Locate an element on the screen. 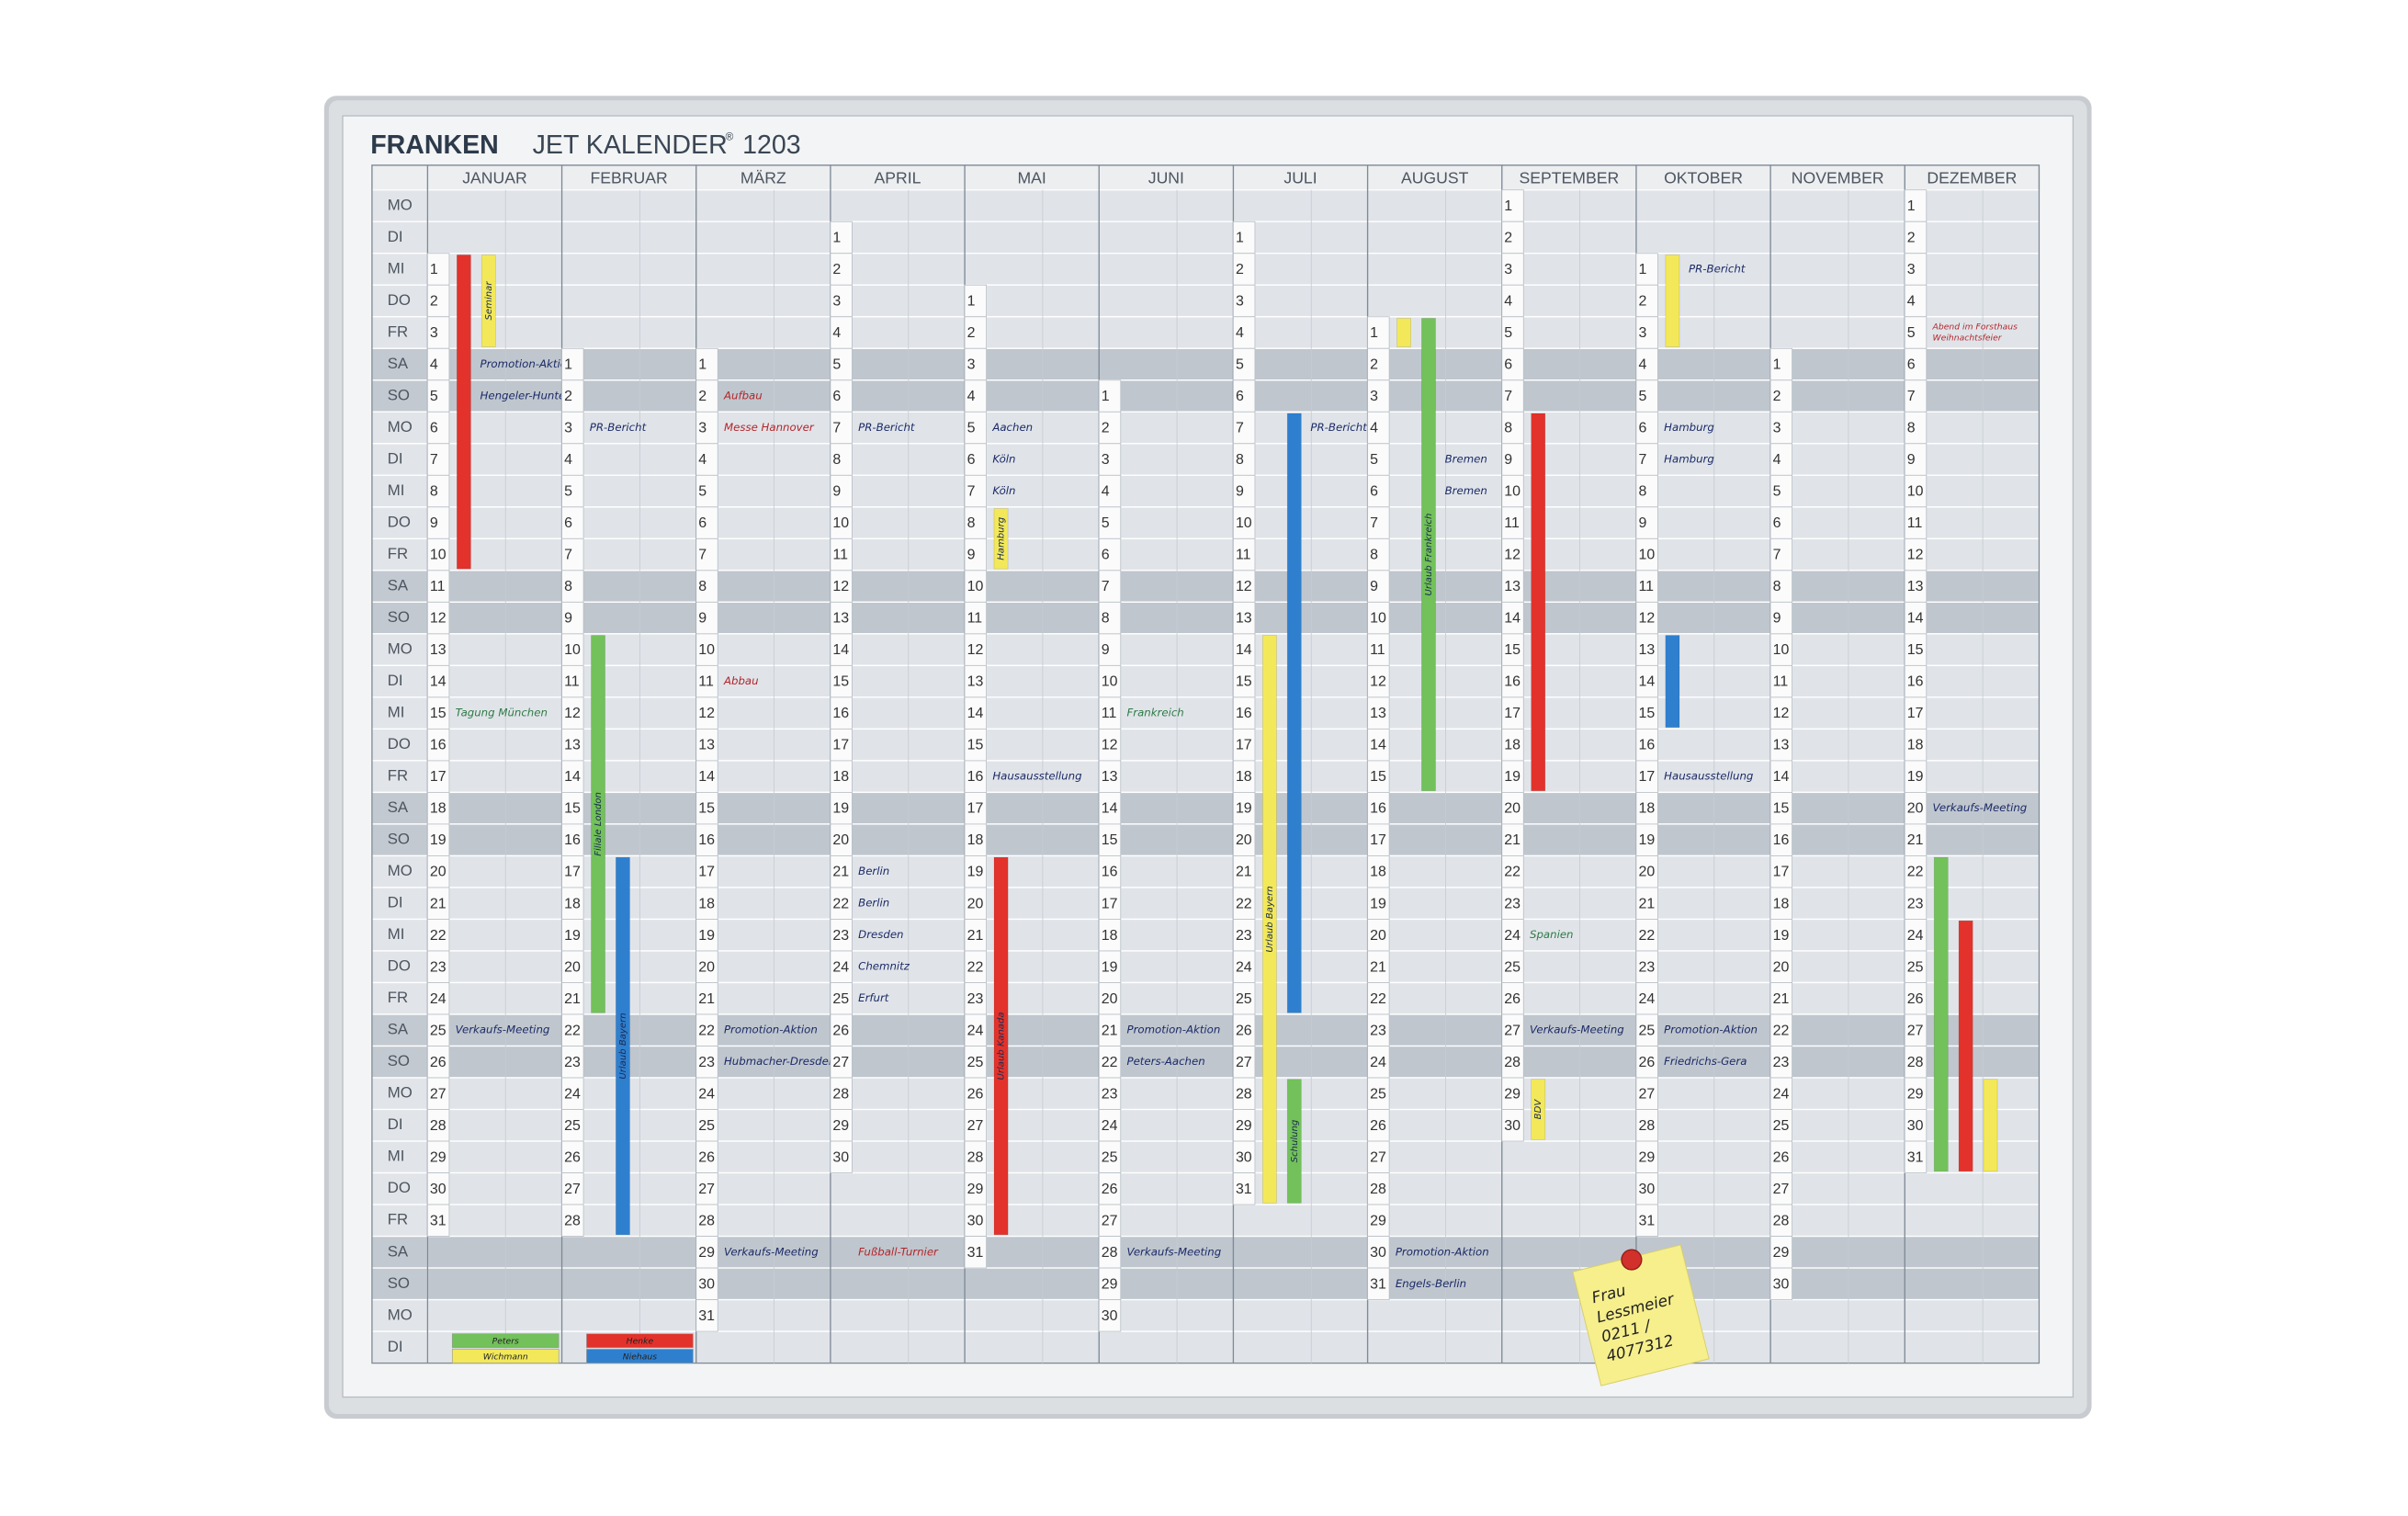  day-number: 9 is located at coordinates (1642, 523).